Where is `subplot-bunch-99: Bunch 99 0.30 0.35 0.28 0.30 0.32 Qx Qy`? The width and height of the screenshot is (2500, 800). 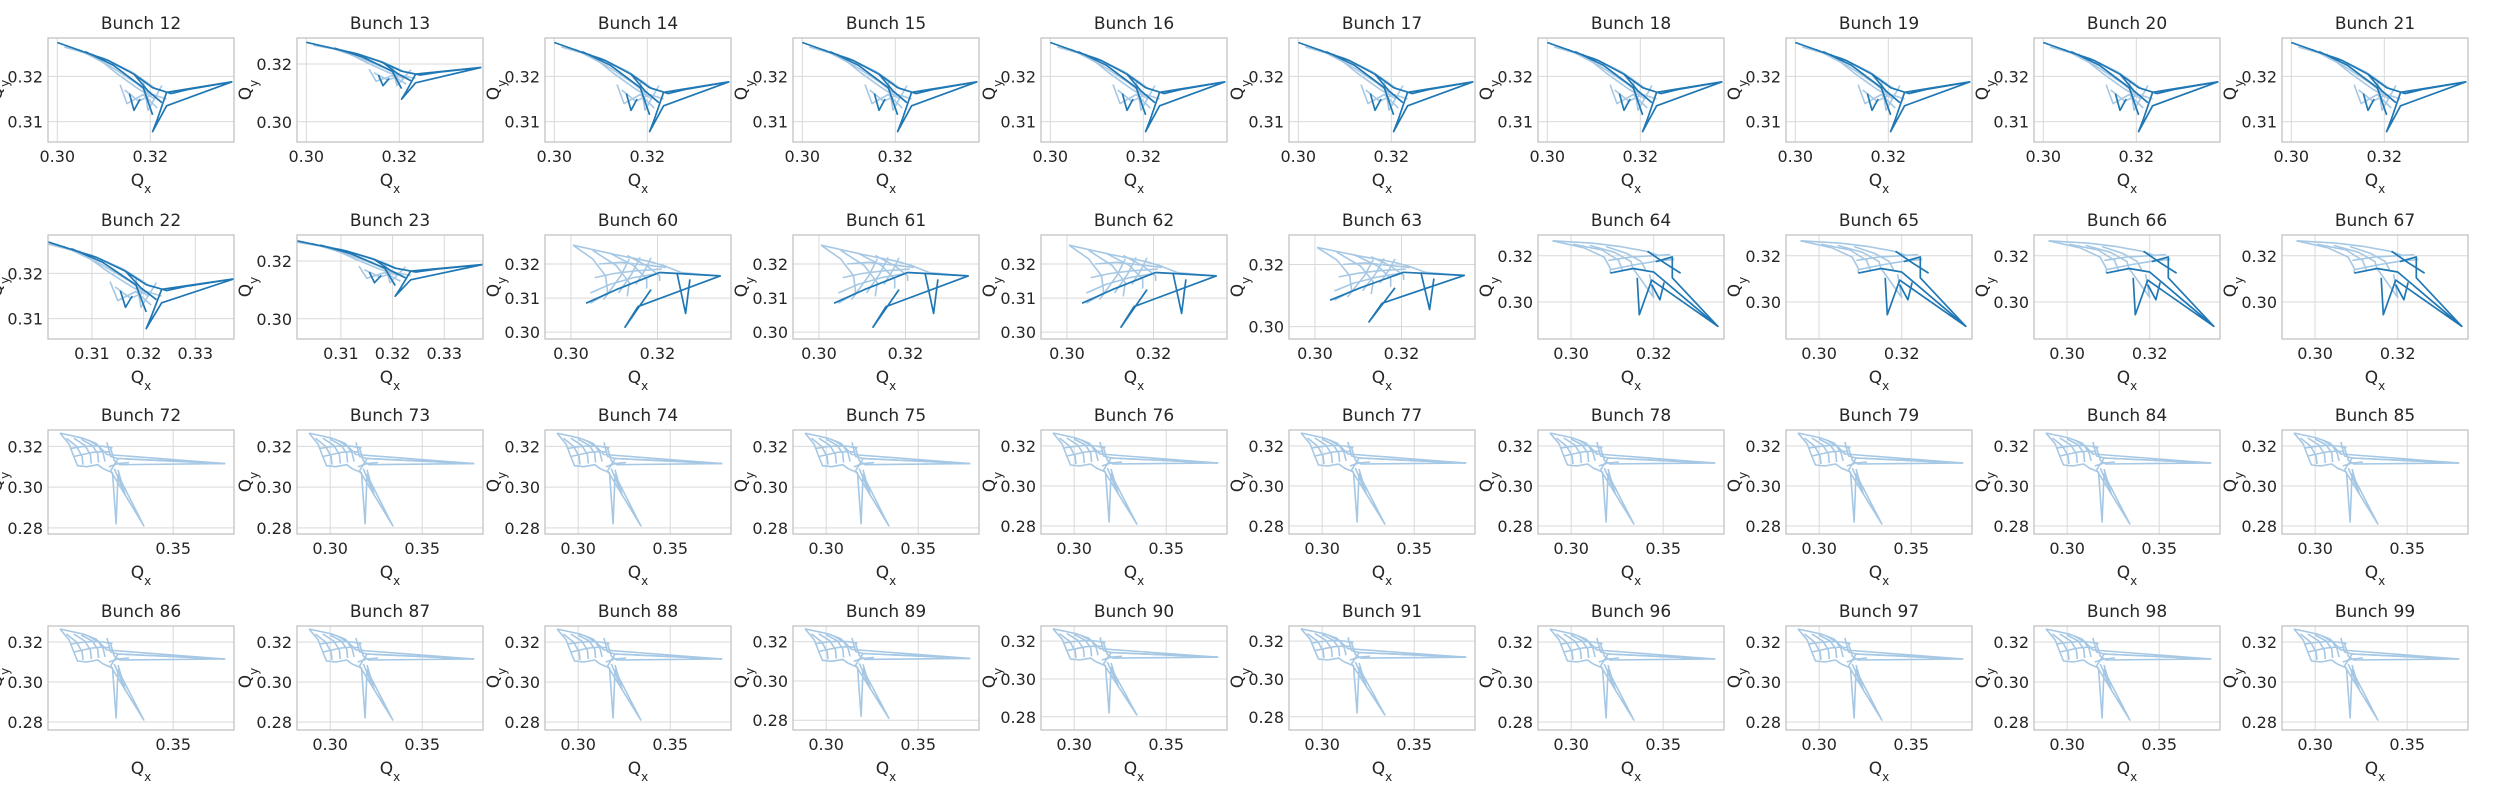
subplot-bunch-99: Bunch 99 0.30 0.35 0.28 0.30 0.32 Qx Qy is located at coordinates (2345, 693).